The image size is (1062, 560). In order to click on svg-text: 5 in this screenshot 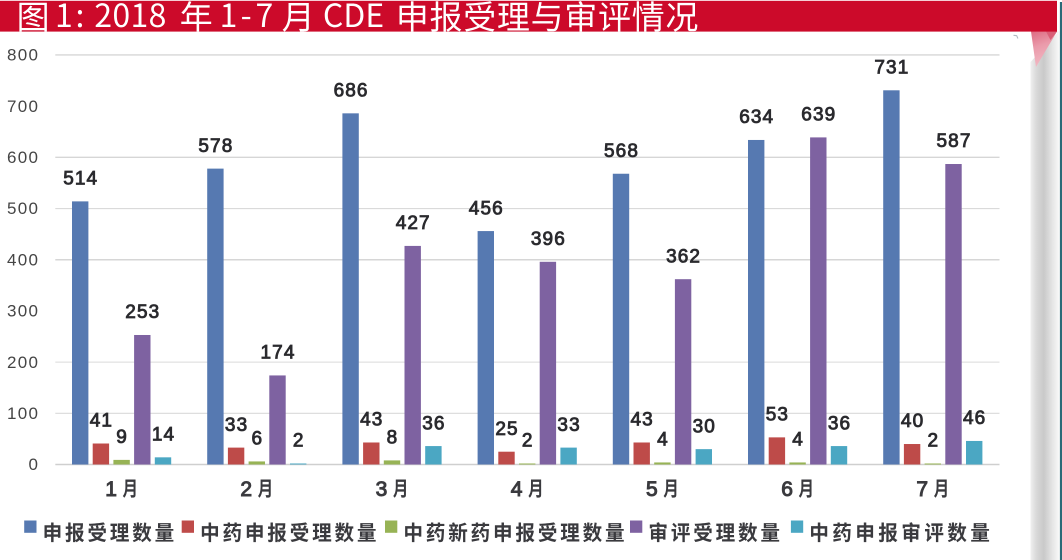, I will do `click(652, 489)`.